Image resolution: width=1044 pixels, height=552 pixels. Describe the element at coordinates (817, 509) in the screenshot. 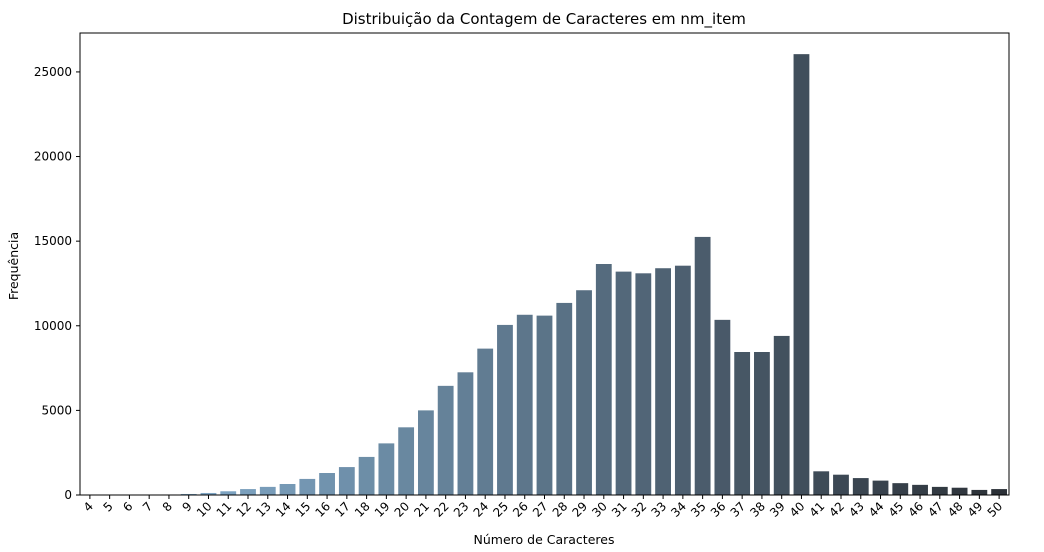

I see `x-tick-label-41: 41` at that location.